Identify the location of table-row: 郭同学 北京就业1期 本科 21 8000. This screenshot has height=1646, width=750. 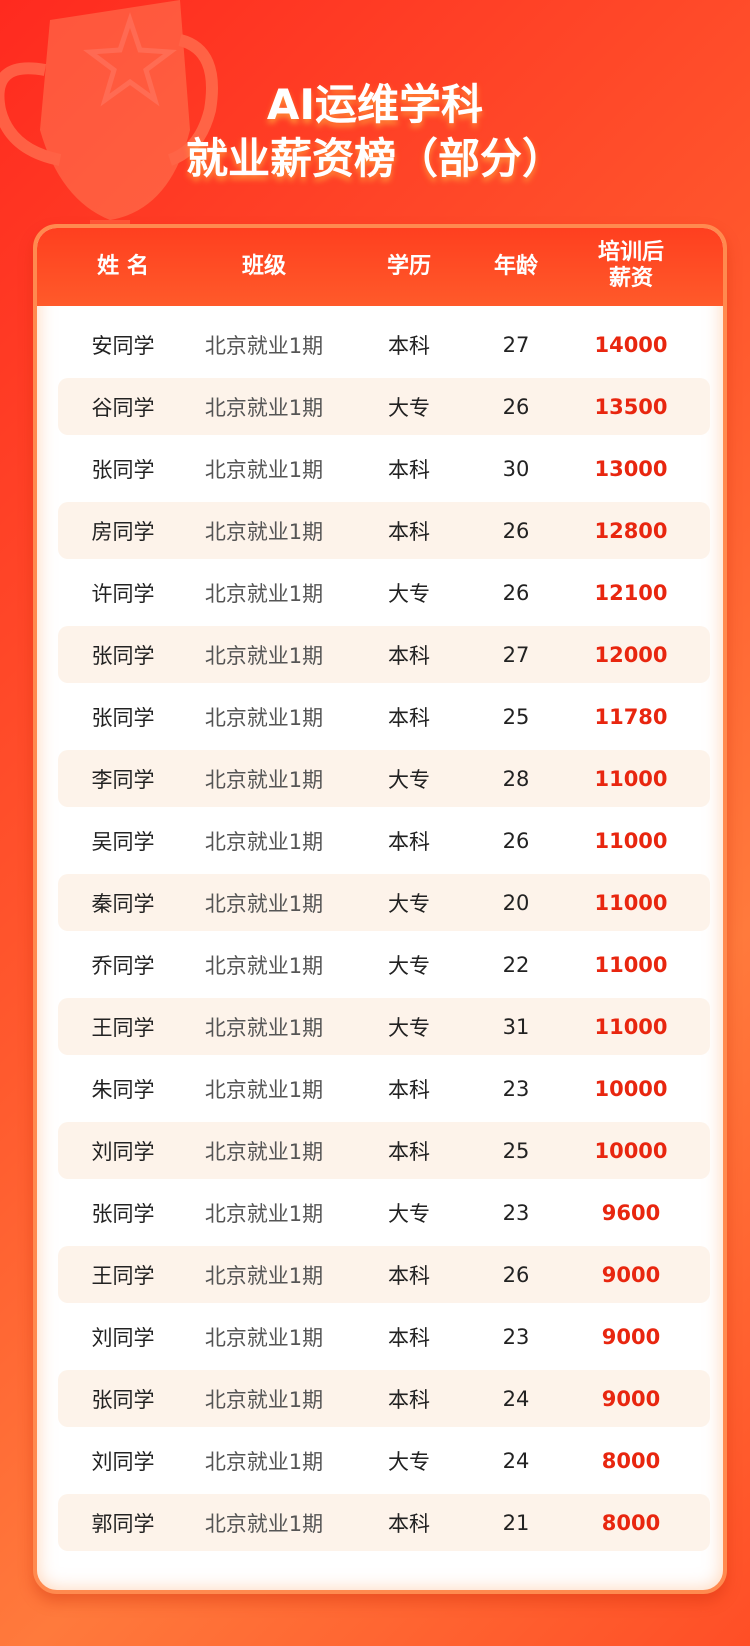
(384, 1522).